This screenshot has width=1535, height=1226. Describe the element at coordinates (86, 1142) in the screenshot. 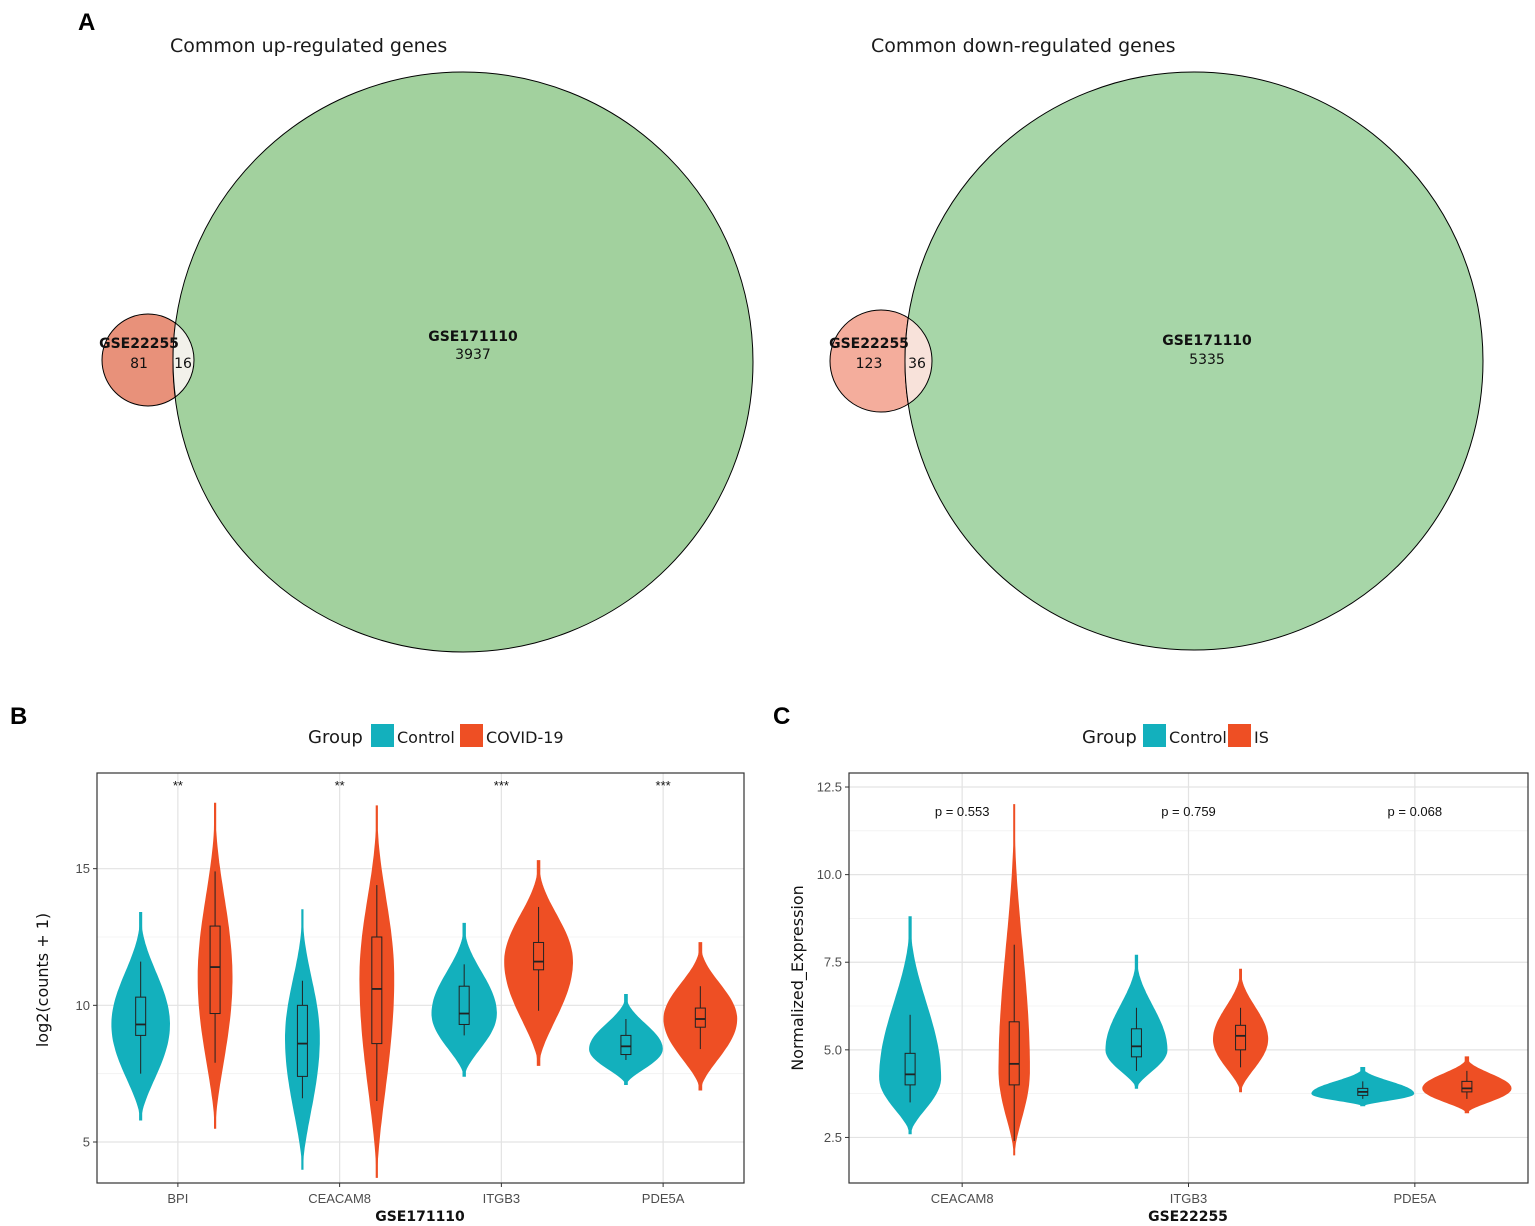

I see `chart-b-y-tick-label: 5` at that location.